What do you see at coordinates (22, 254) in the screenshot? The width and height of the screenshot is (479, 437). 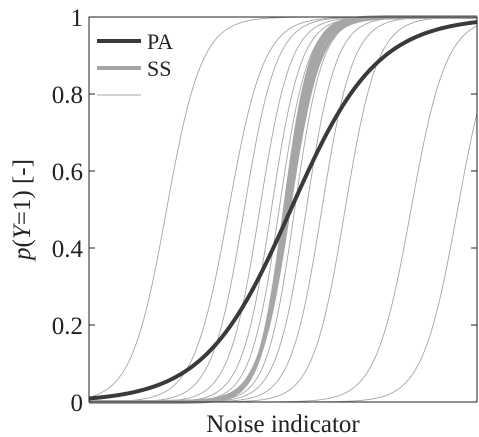 I see `y-axis-title-p: p` at bounding box center [22, 254].